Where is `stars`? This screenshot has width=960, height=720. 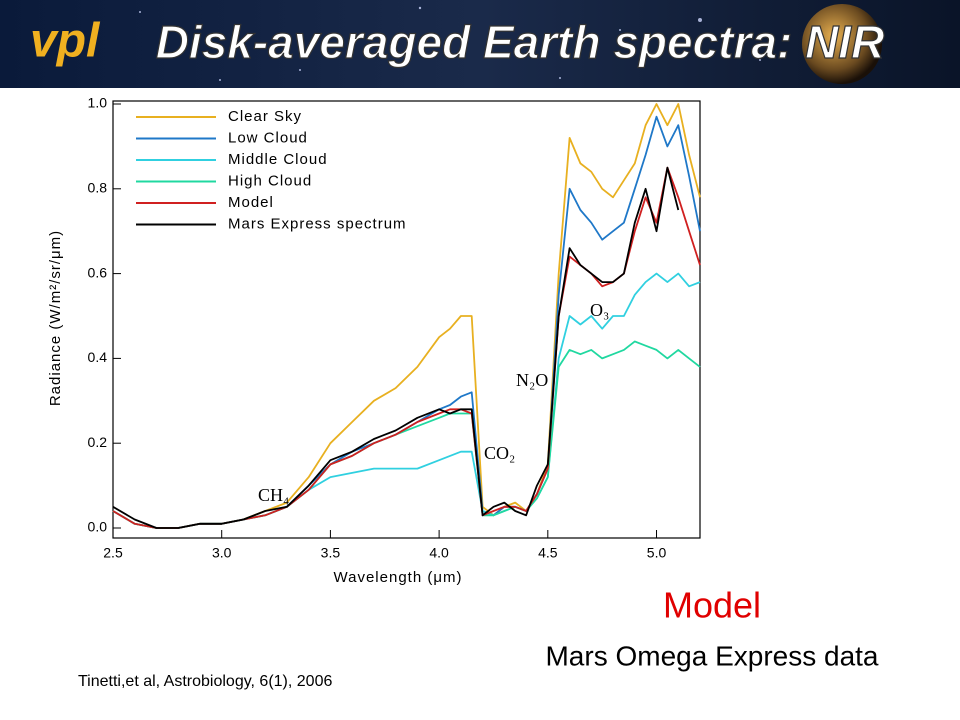 stars is located at coordinates (450, 43).